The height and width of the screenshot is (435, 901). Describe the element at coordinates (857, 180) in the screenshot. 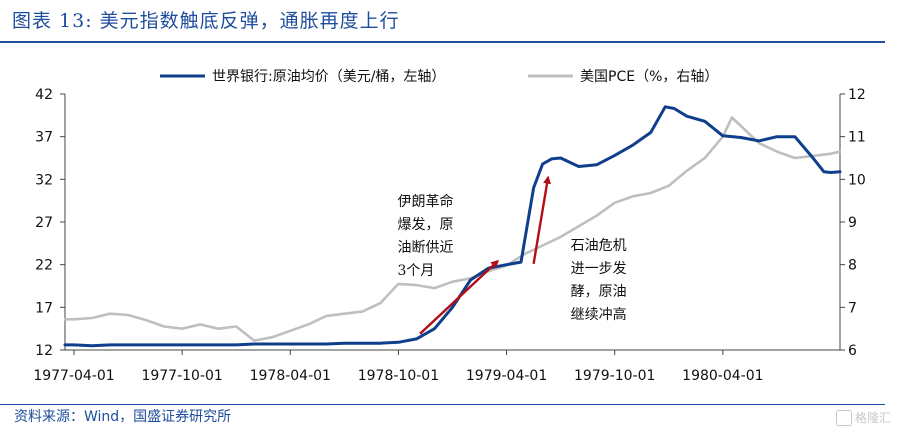

I see `right-tick-label: 10` at that location.